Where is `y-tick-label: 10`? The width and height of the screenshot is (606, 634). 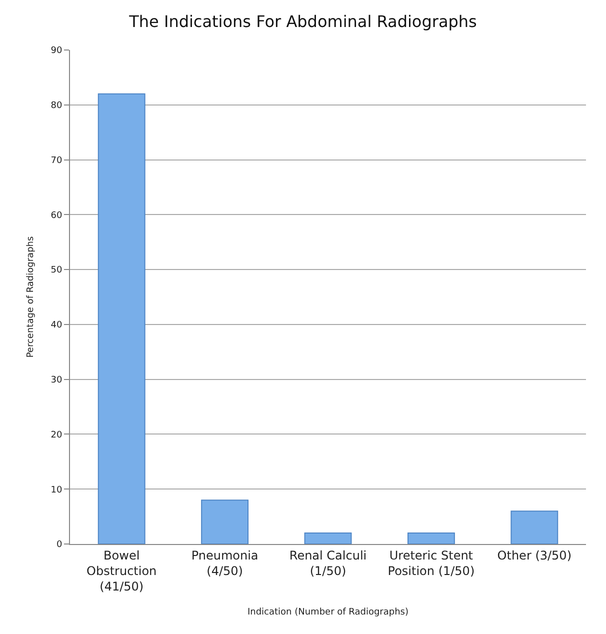
y-tick-label: 10 is located at coordinates (56, 490).